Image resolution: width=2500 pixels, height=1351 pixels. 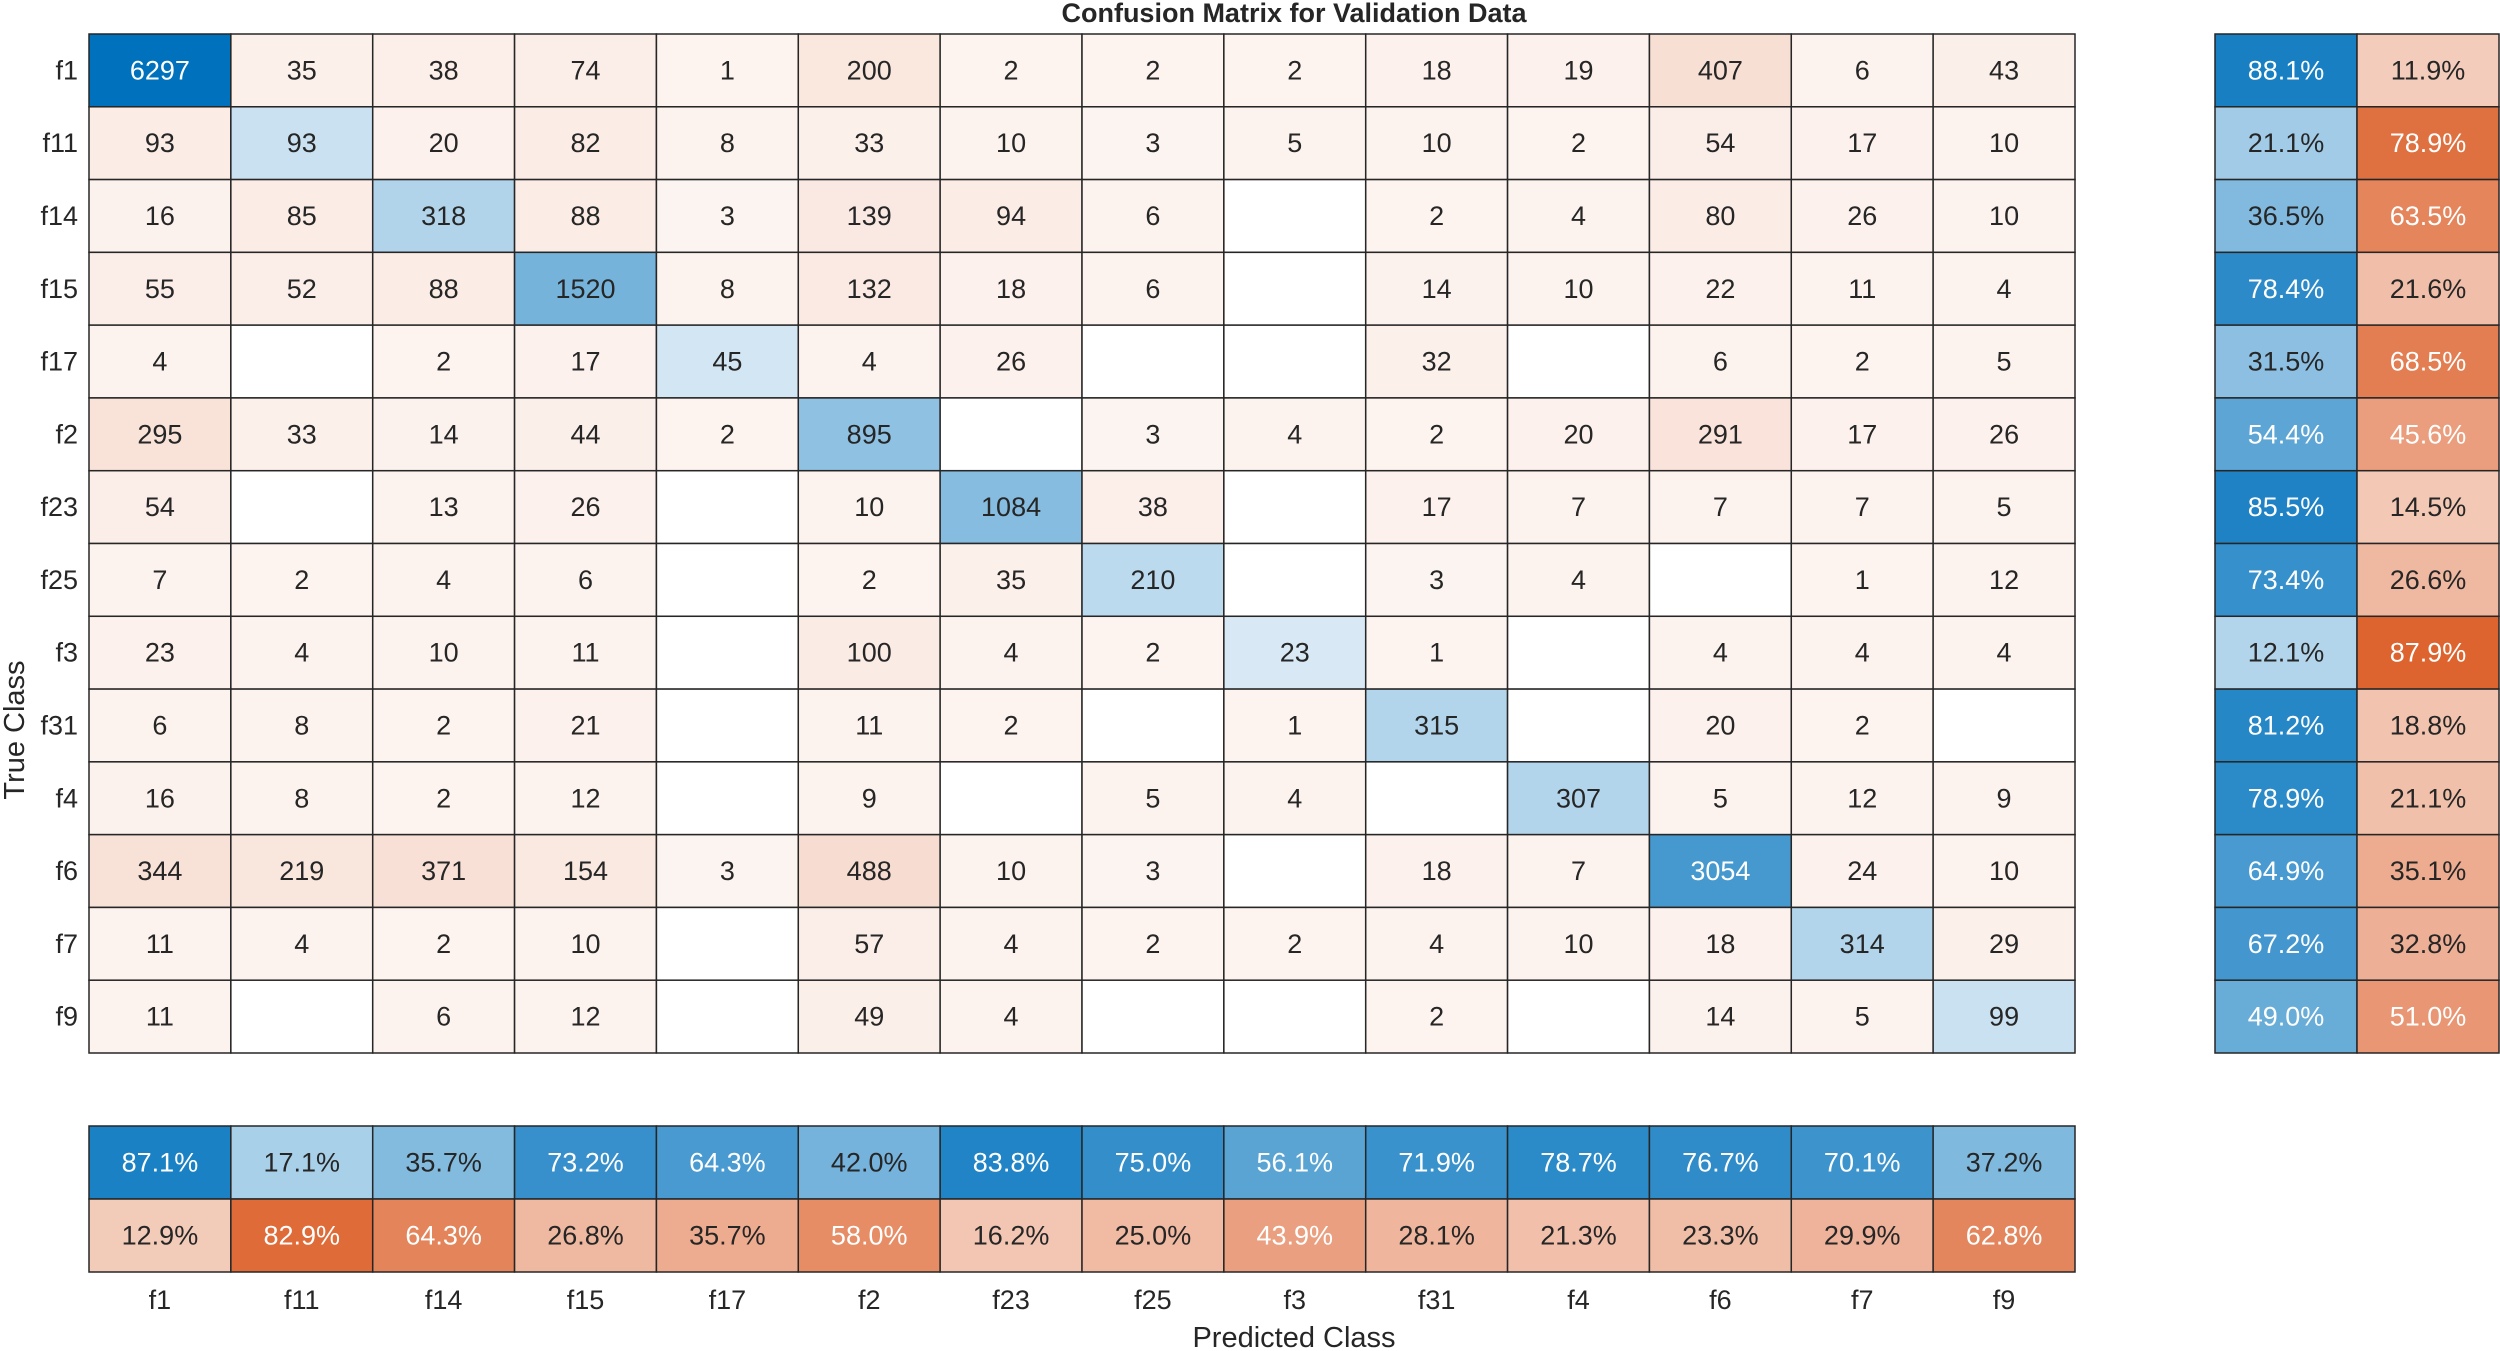 What do you see at coordinates (1011, 1300) in the screenshot?
I see `column-class-label: f23` at bounding box center [1011, 1300].